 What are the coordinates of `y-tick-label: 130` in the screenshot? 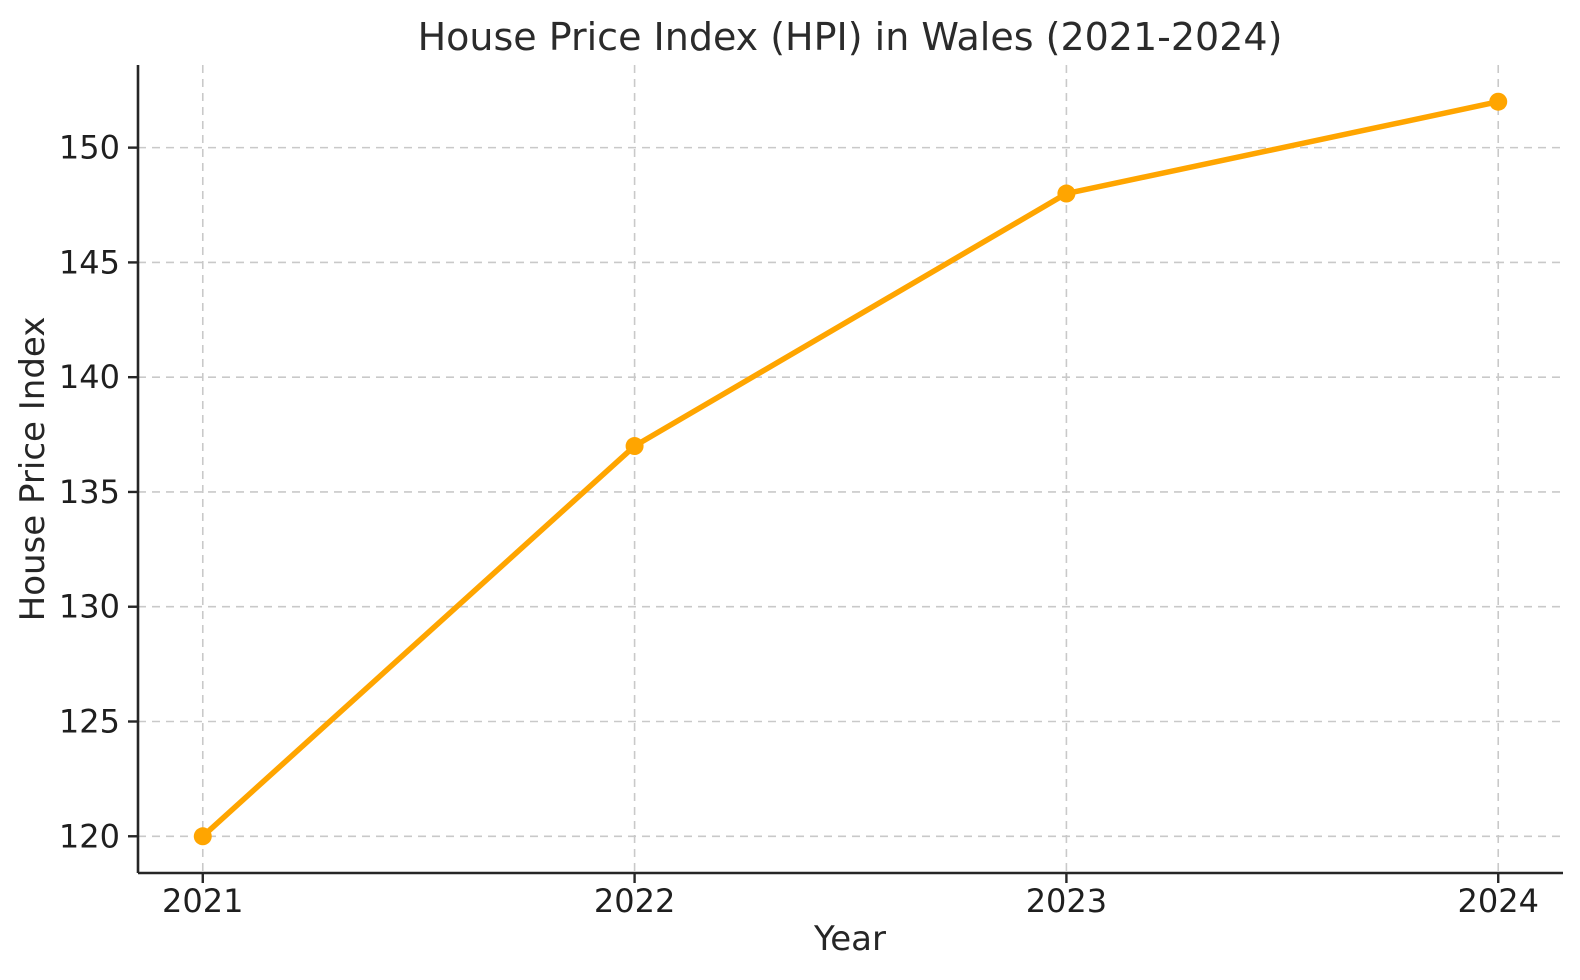 It's located at (89, 607).